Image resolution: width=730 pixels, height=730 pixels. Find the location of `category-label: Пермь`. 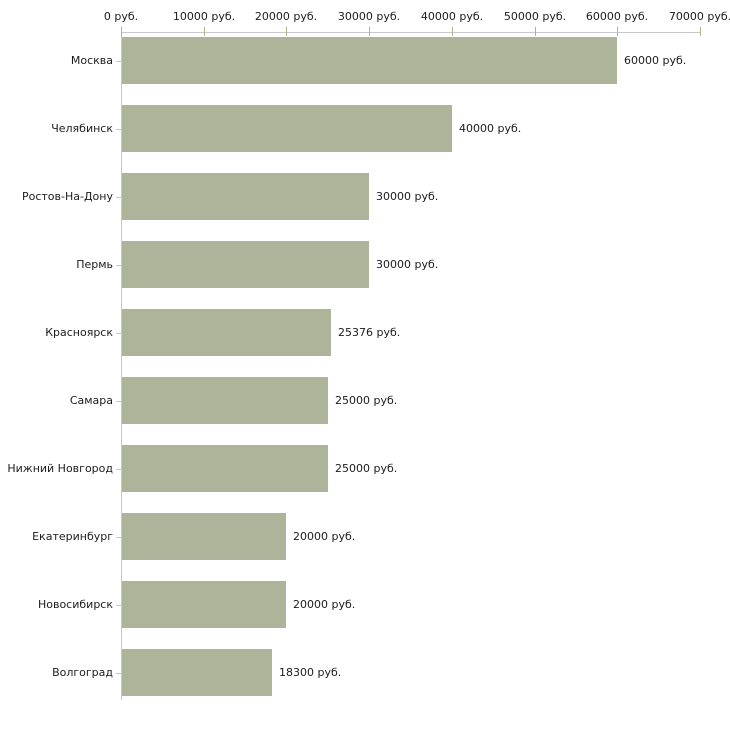

category-label: Пермь is located at coordinates (94, 264).